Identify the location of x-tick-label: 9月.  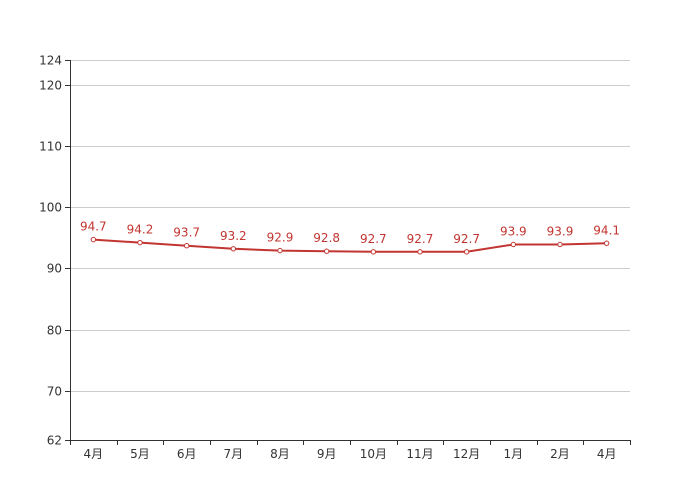
(327, 454).